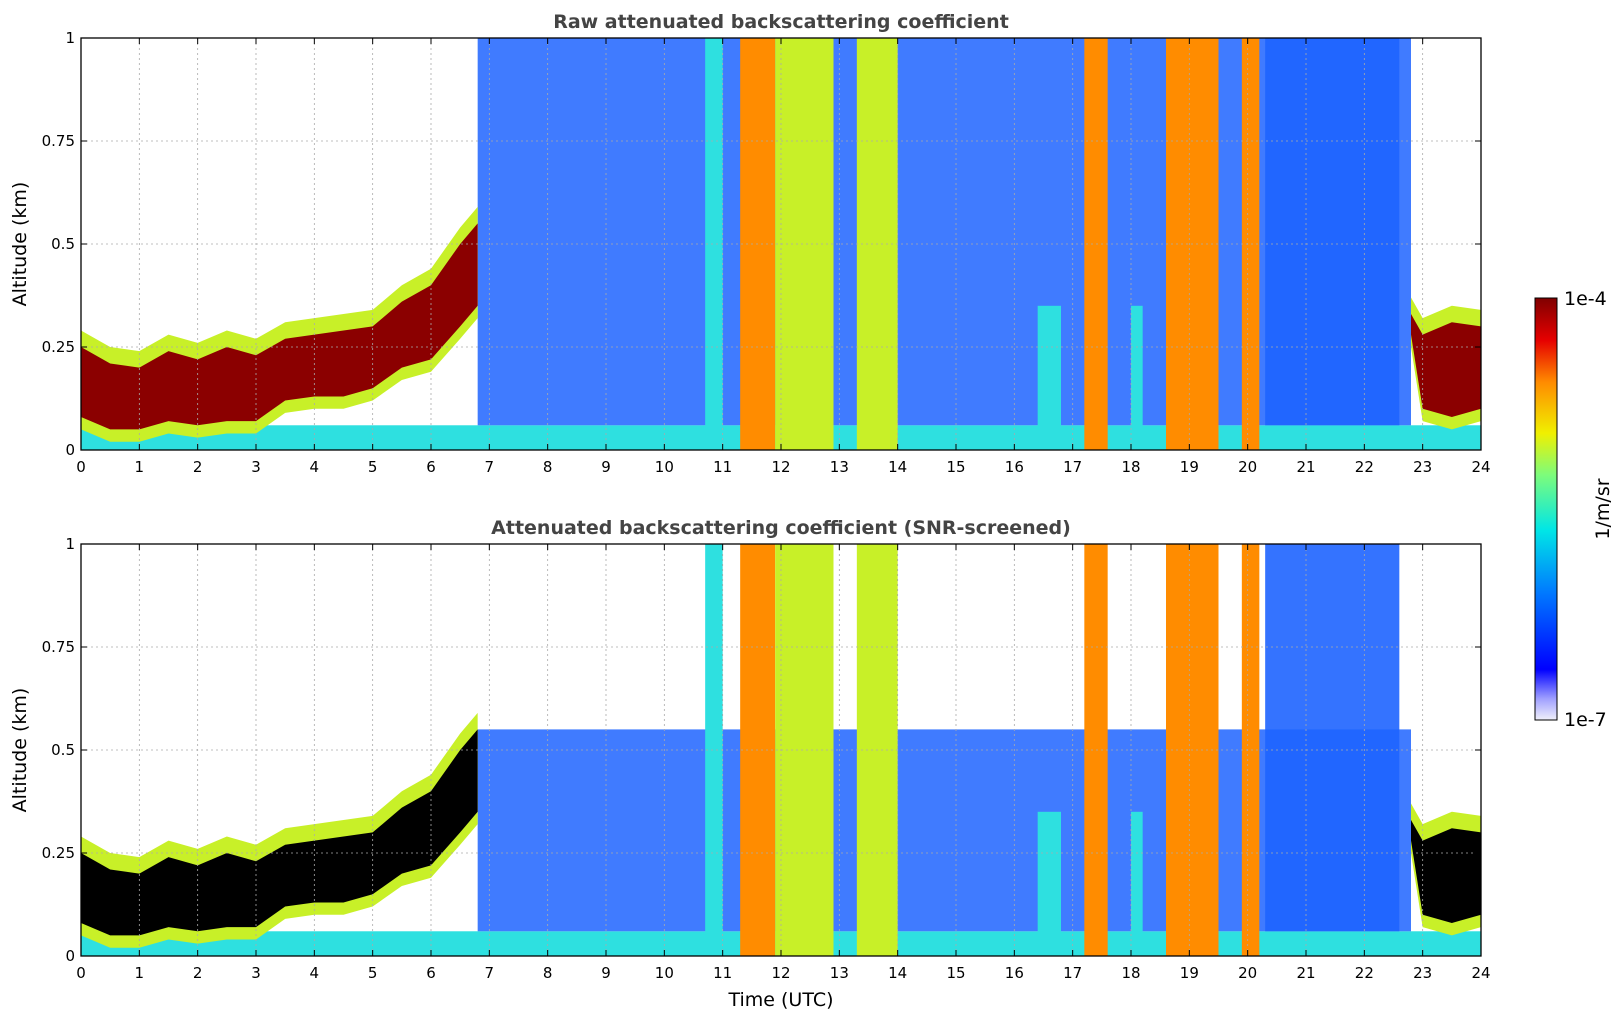 The height and width of the screenshot is (1020, 1621). I want to click on colorbar-gradient, so click(1546, 509).